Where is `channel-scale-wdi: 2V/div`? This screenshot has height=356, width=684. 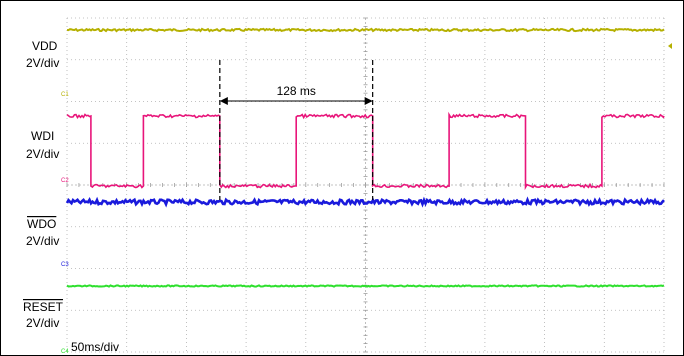
channel-scale-wdi: 2V/div is located at coordinates (42, 154).